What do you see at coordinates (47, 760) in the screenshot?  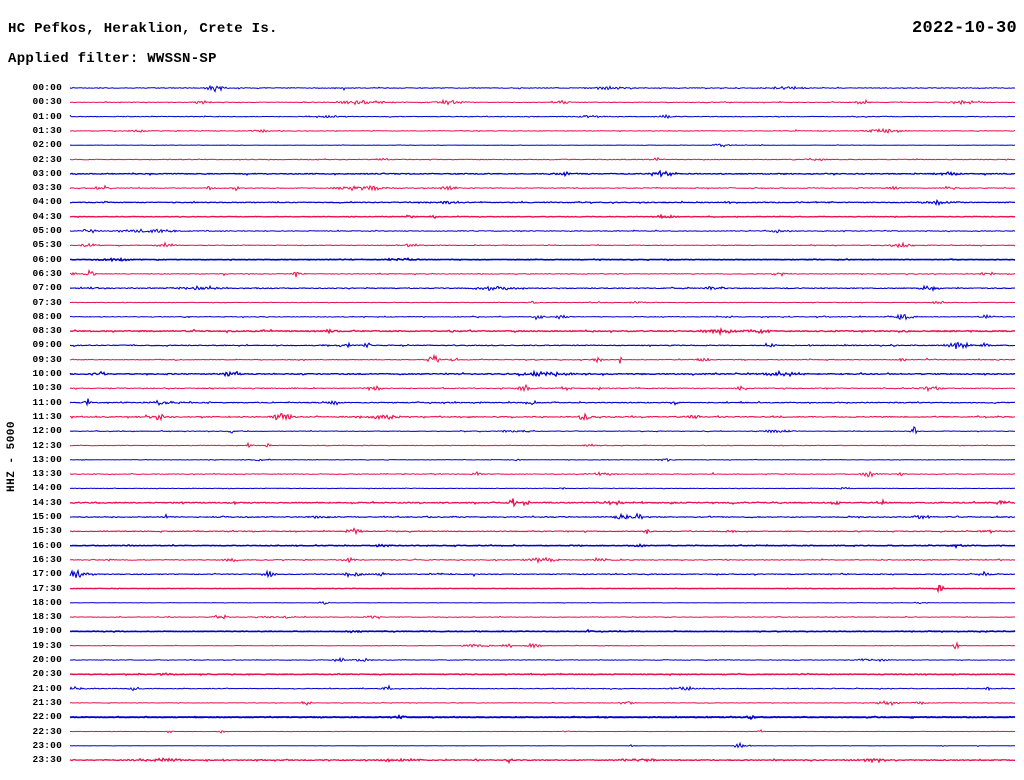 I see `time-label-2330: 23:30` at bounding box center [47, 760].